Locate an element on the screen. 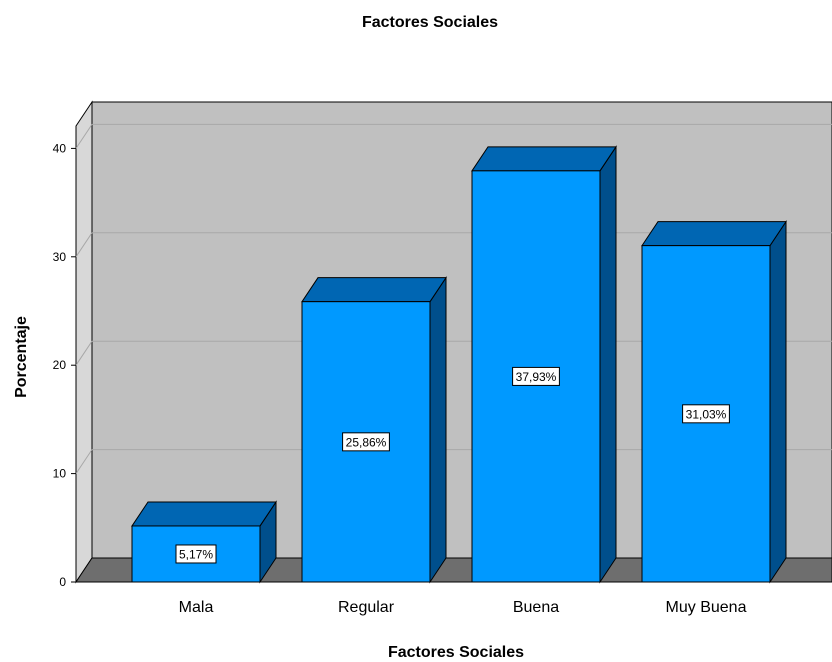 Image resolution: width=832 pixels, height=662 pixels. y-tick-label: 40 is located at coordinates (60, 148).